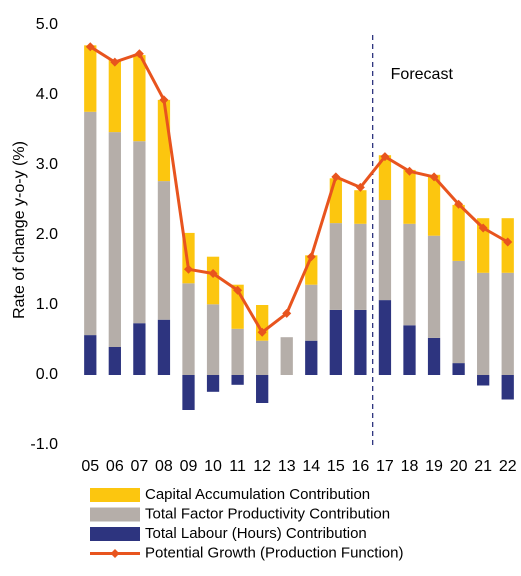 The width and height of the screenshot is (521, 576). What do you see at coordinates (189, 466) in the screenshot?
I see `x-tick-label: 09` at bounding box center [189, 466].